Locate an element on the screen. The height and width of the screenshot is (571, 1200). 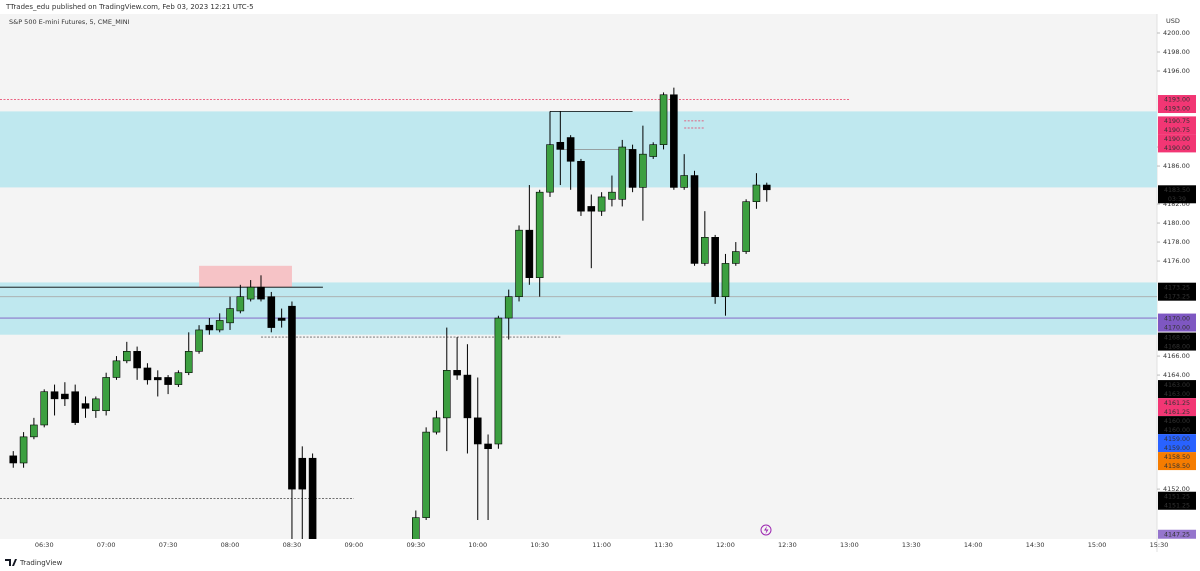
y-tick-label: 4186.00 is located at coordinates (1176, 166).